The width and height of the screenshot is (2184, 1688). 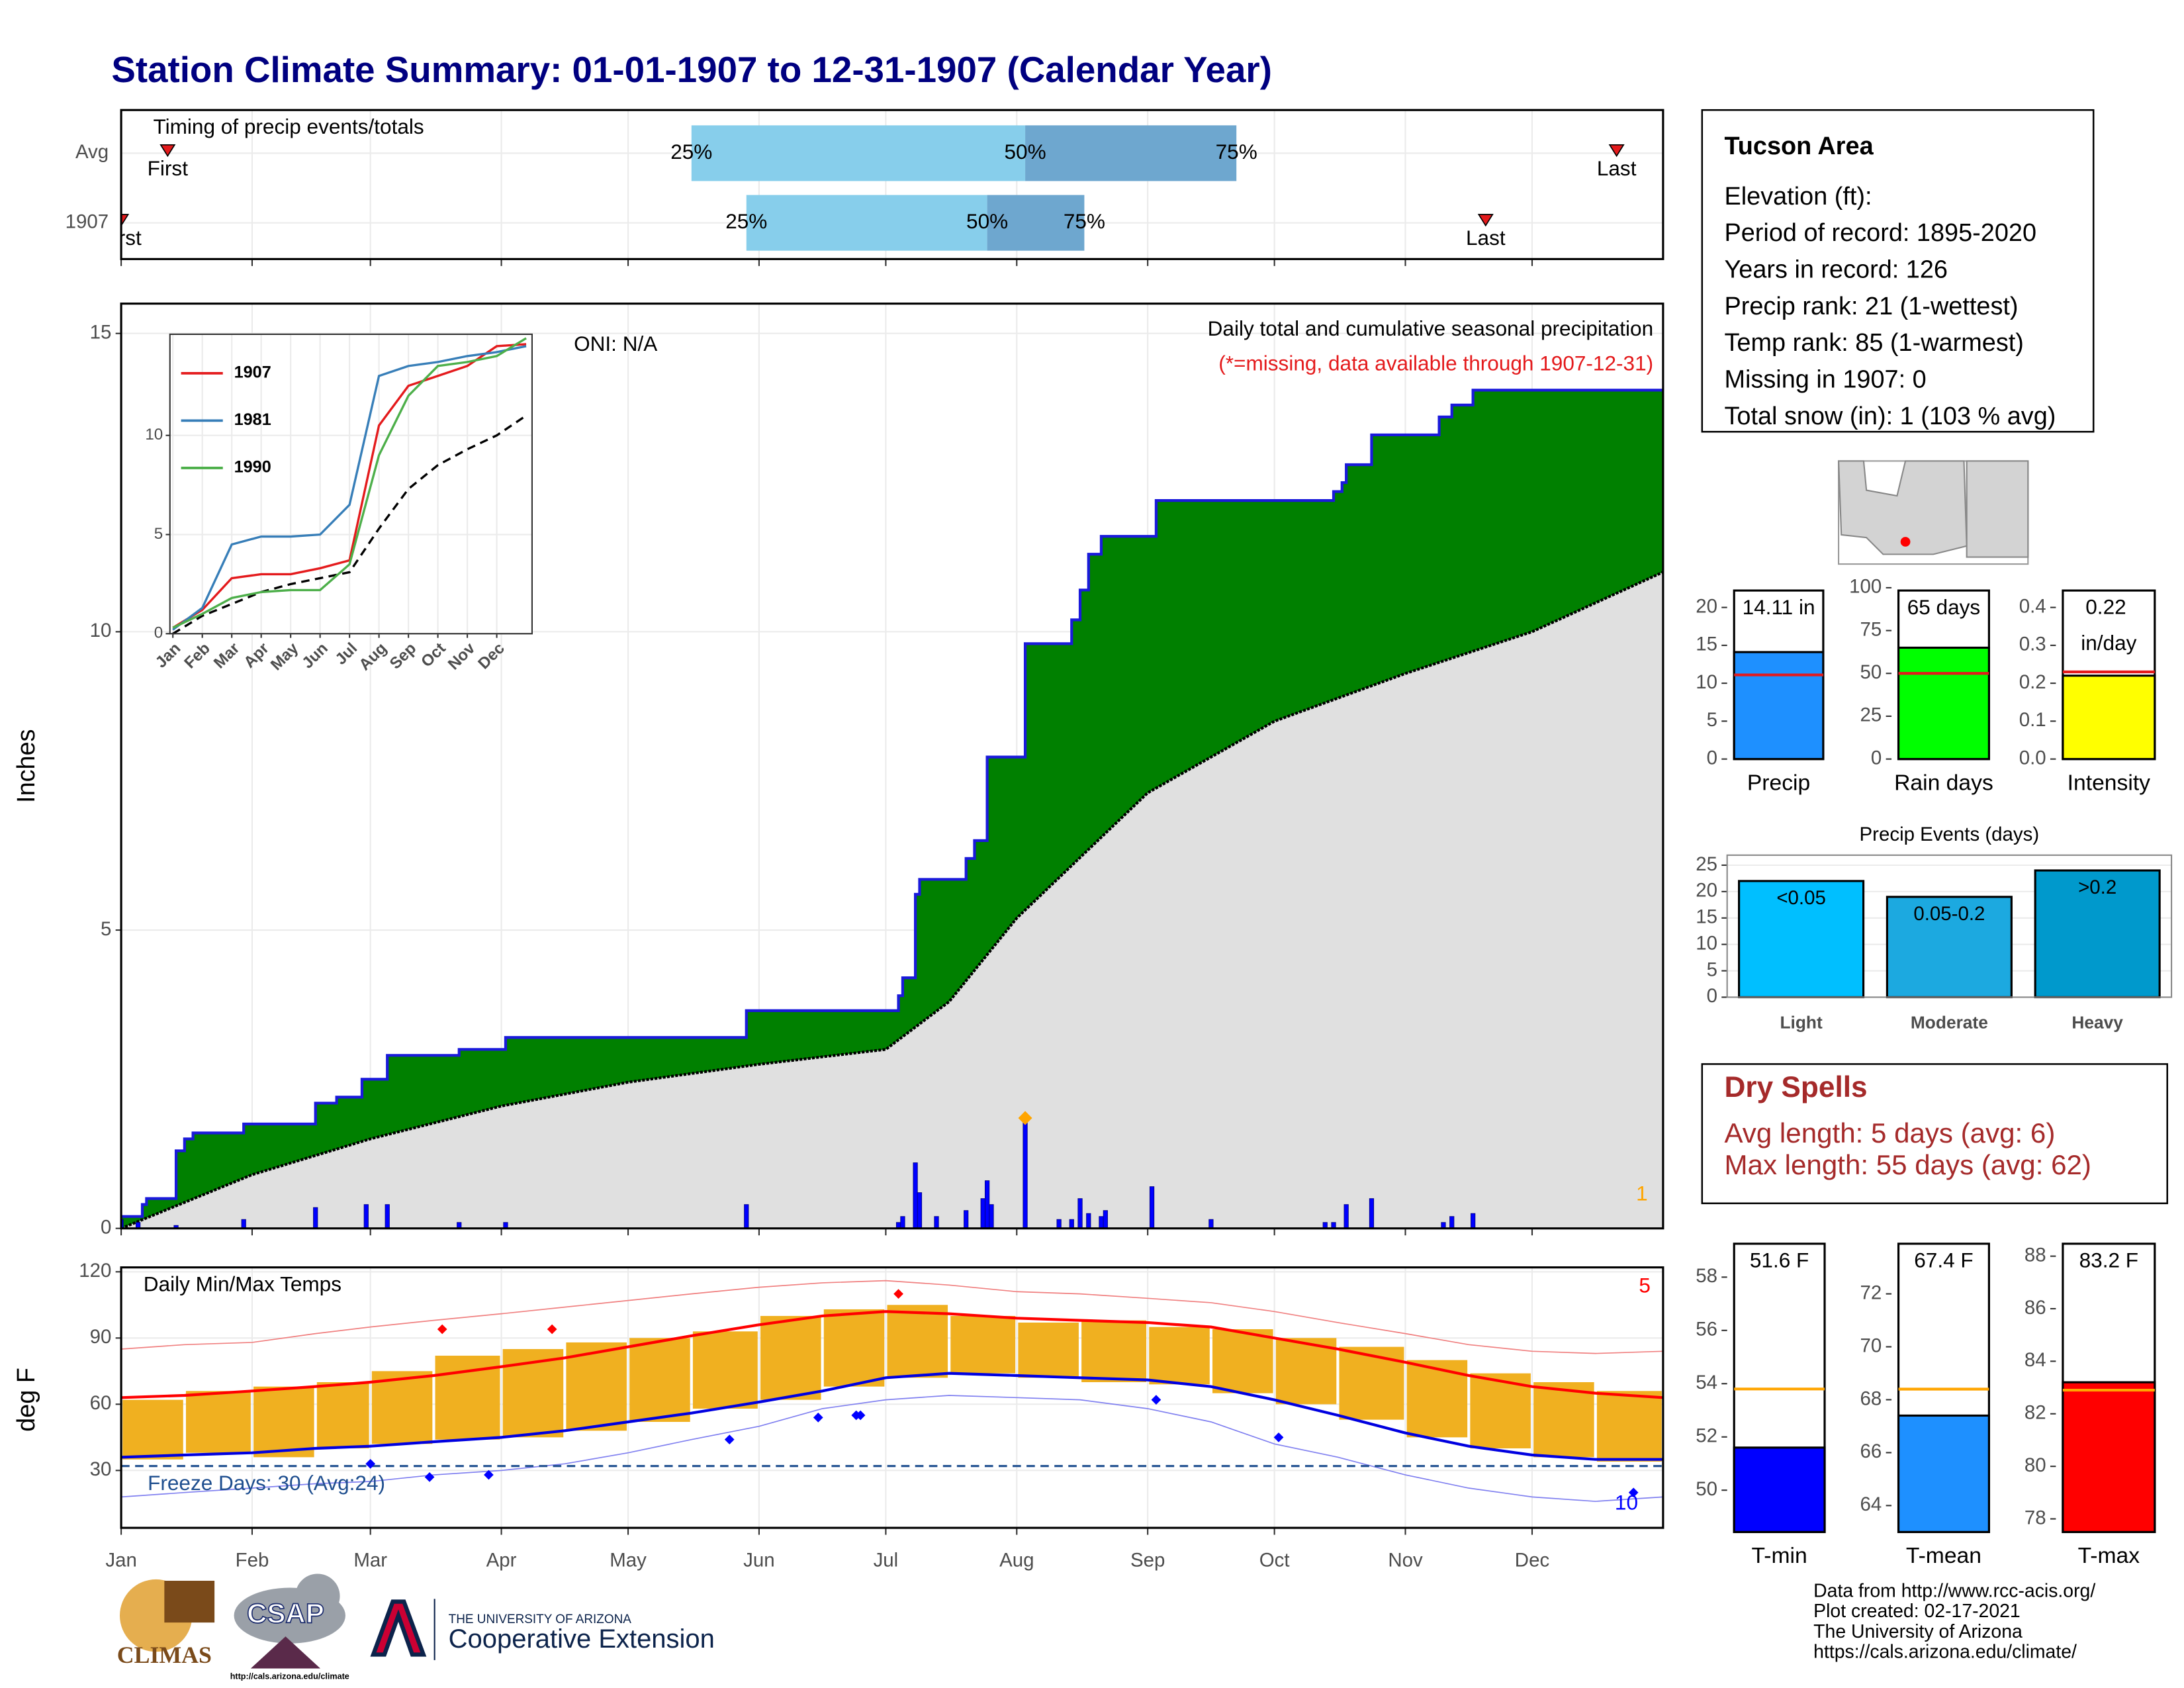 What do you see at coordinates (552, 1329) in the screenshot?
I see `record-high-marker` at bounding box center [552, 1329].